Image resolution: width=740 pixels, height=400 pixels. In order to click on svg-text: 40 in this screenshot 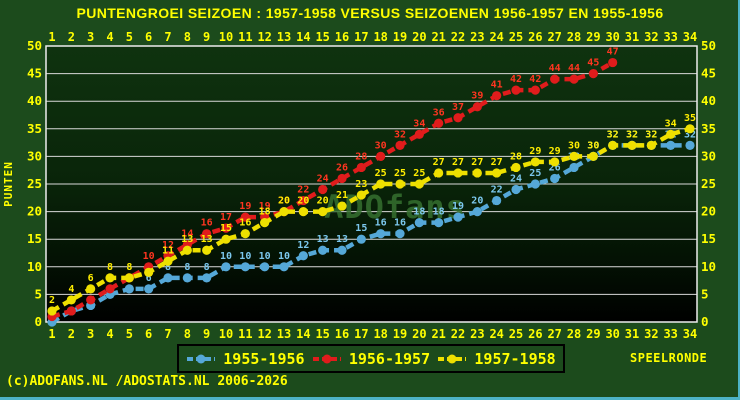, I will do `click(34, 100)`.